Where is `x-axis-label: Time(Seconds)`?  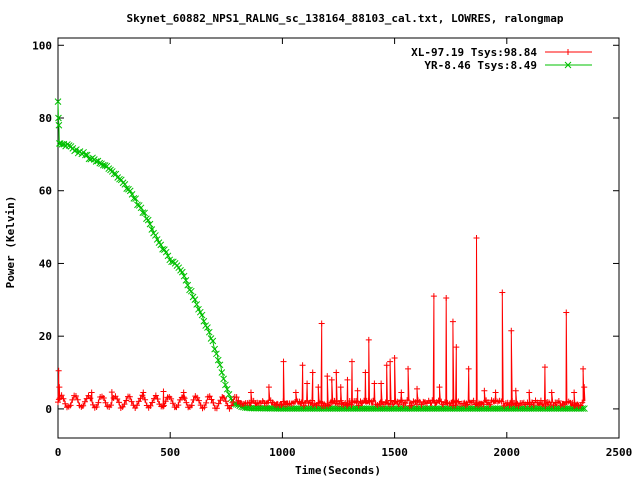
x-axis-label: Time(Seconds) is located at coordinates (338, 470).